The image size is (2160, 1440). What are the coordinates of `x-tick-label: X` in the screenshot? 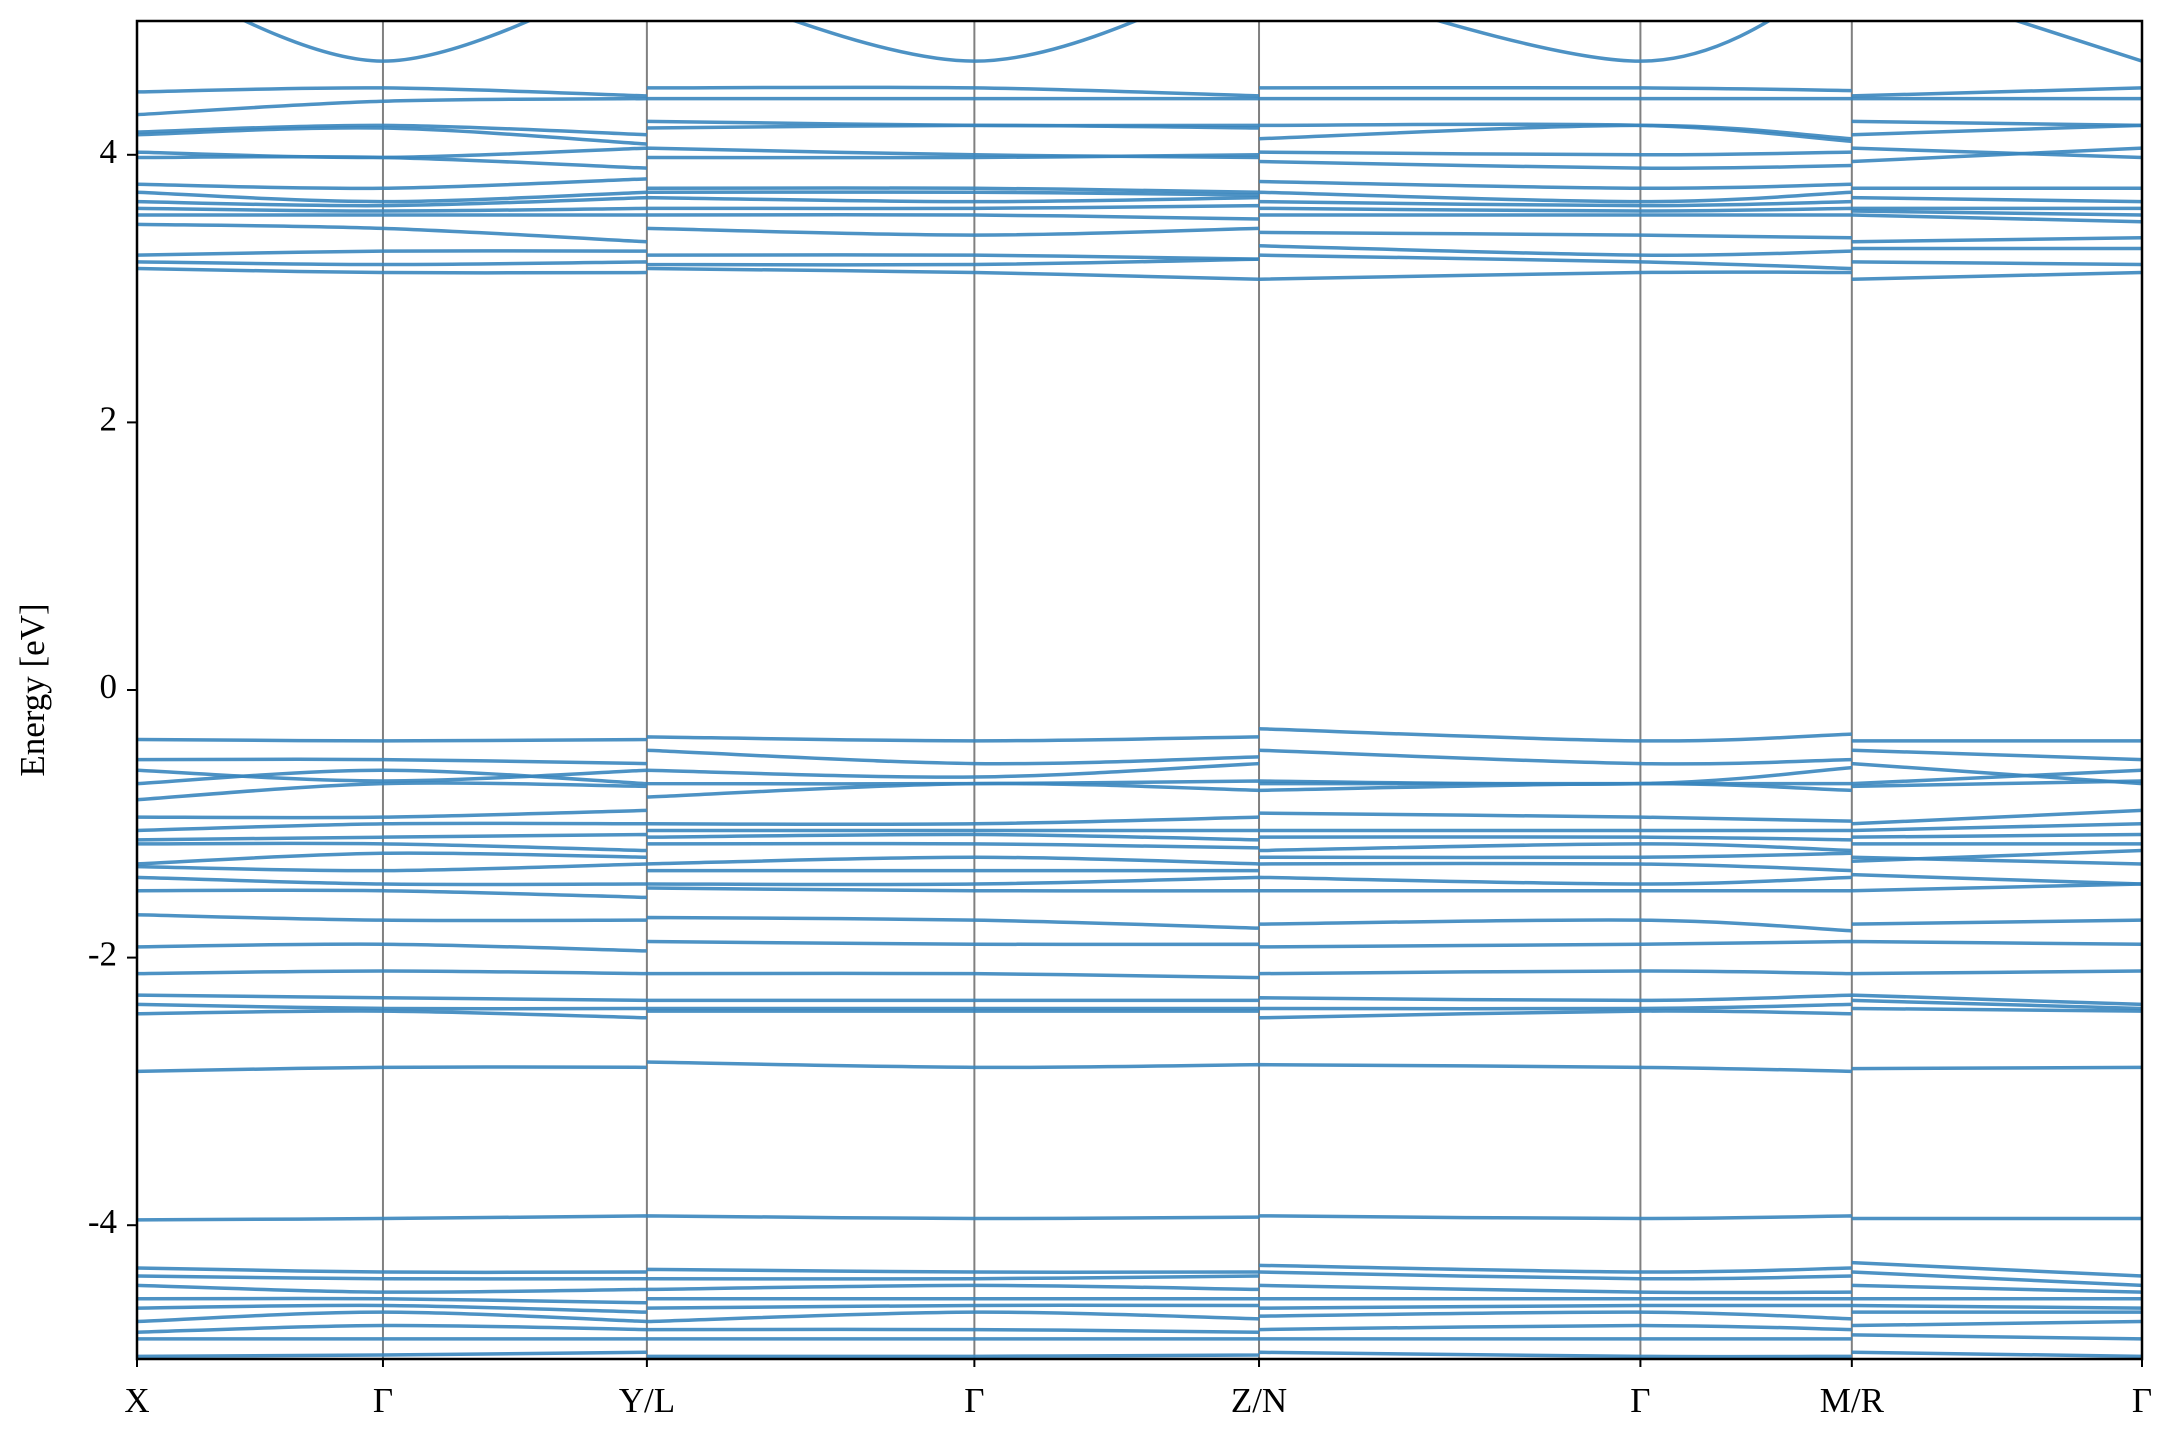 It's located at (136, 1400).